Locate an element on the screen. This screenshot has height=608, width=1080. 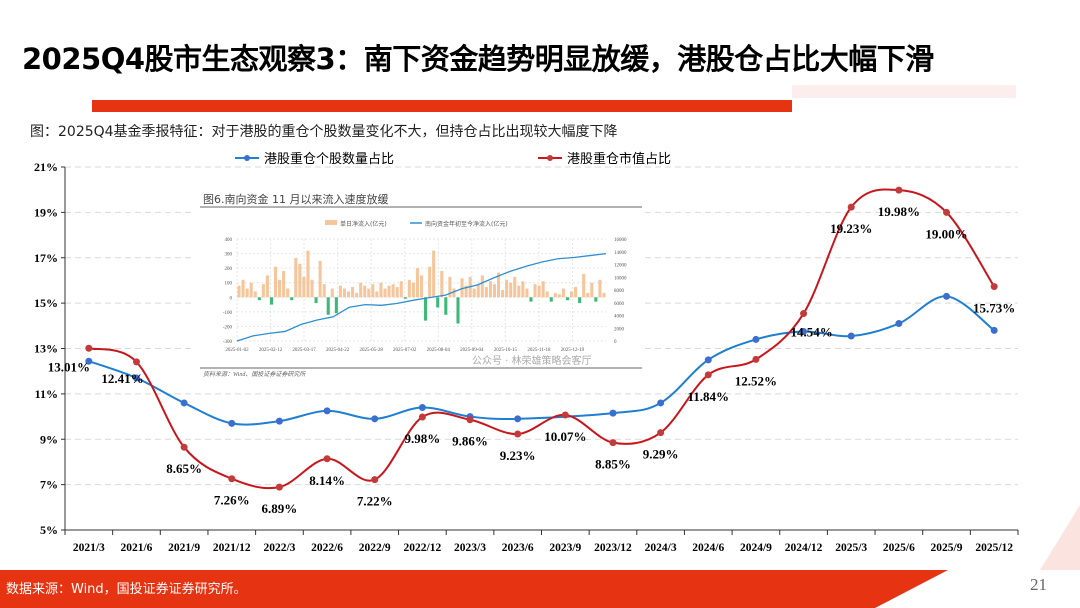
x-tick-label: 2025/9 is located at coordinates (947, 548).